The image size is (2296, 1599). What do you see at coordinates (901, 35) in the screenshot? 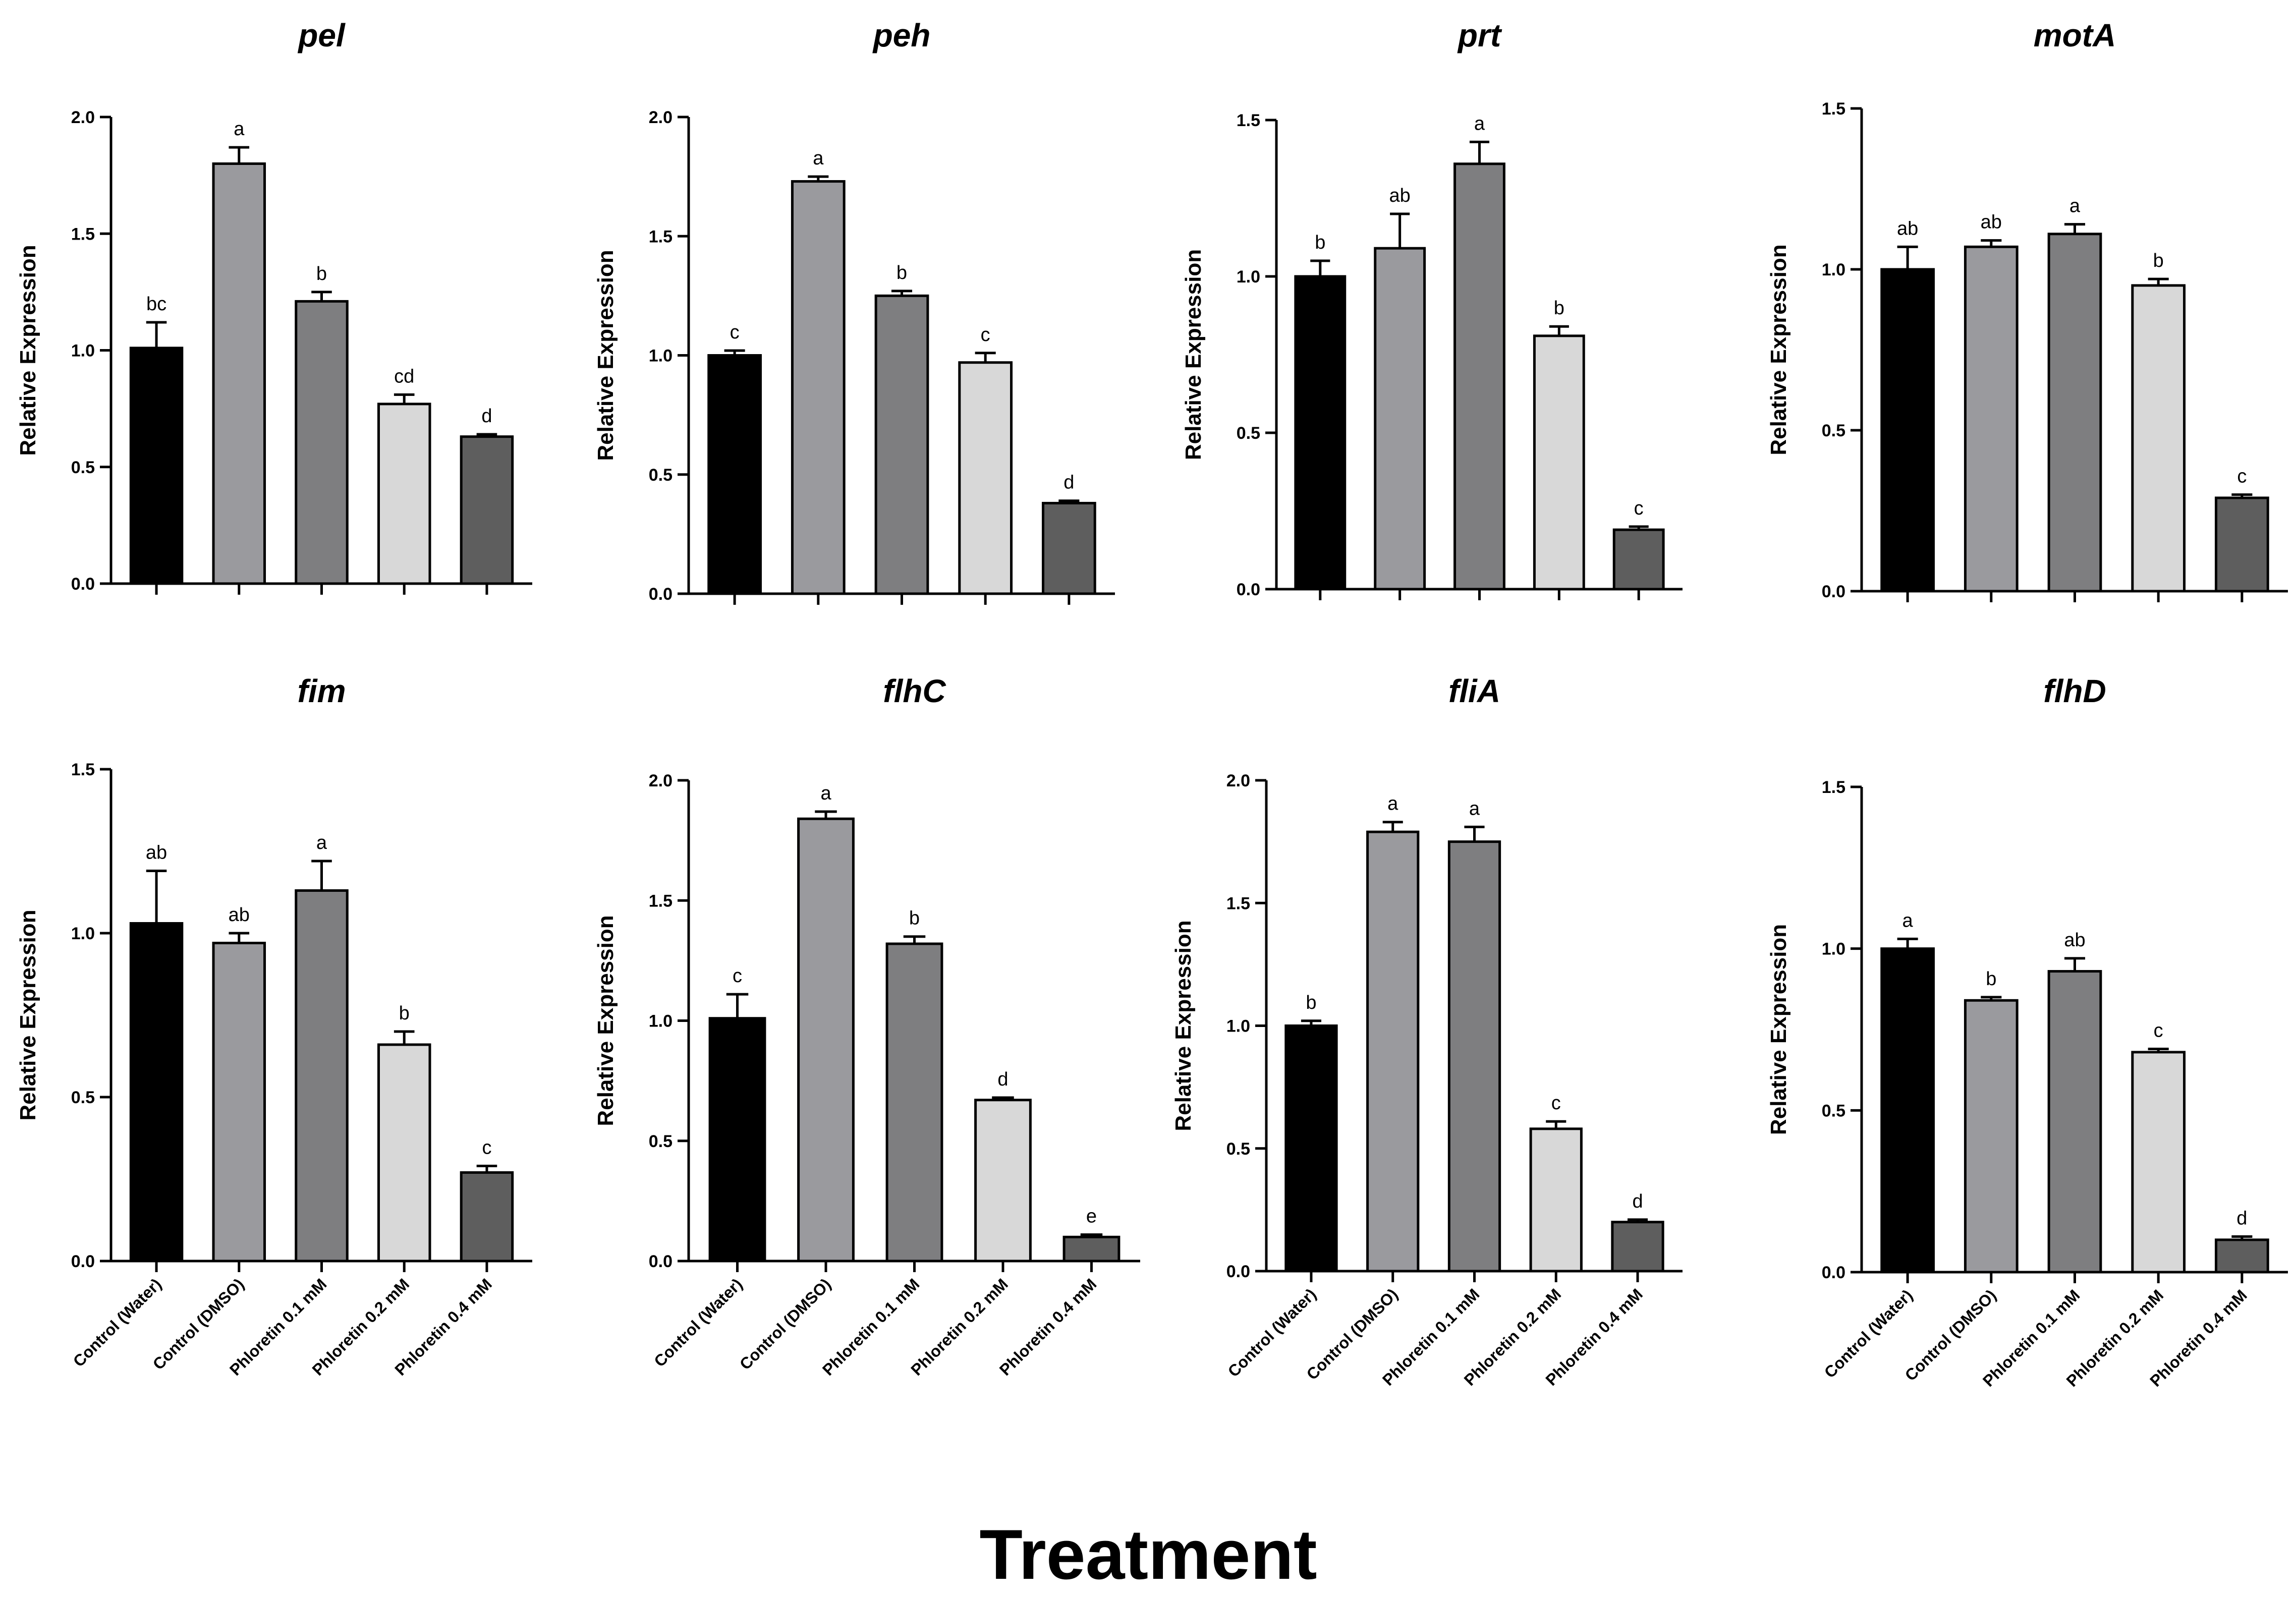
I see `panel-title: peh` at bounding box center [901, 35].